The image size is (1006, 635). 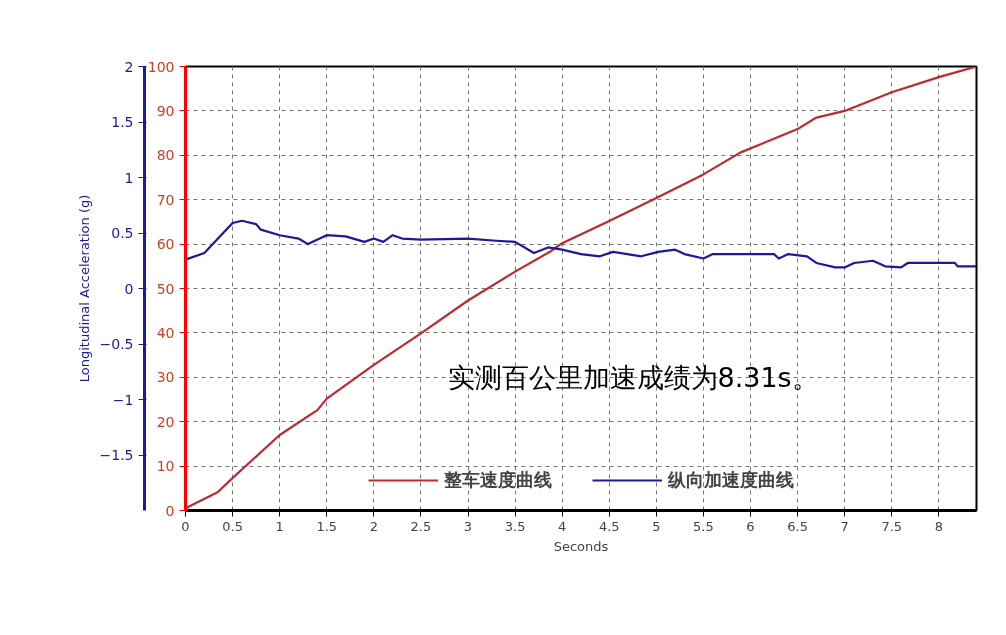 I want to click on y-tick-label: 20, so click(x=165, y=421).